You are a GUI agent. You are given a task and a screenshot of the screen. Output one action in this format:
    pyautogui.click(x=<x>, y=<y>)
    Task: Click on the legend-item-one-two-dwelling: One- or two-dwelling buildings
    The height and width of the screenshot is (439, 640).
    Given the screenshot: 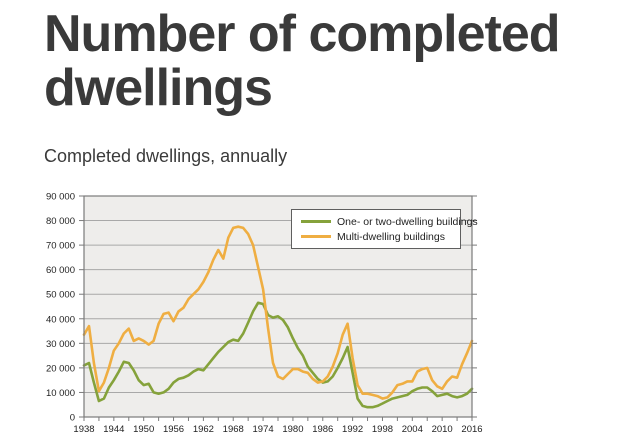 What is the action you would take?
    pyautogui.click(x=389, y=222)
    